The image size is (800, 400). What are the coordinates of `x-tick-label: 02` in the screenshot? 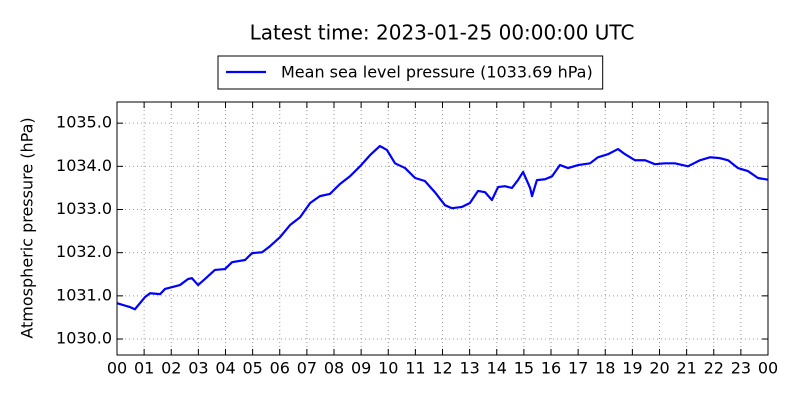 It's located at (171, 368).